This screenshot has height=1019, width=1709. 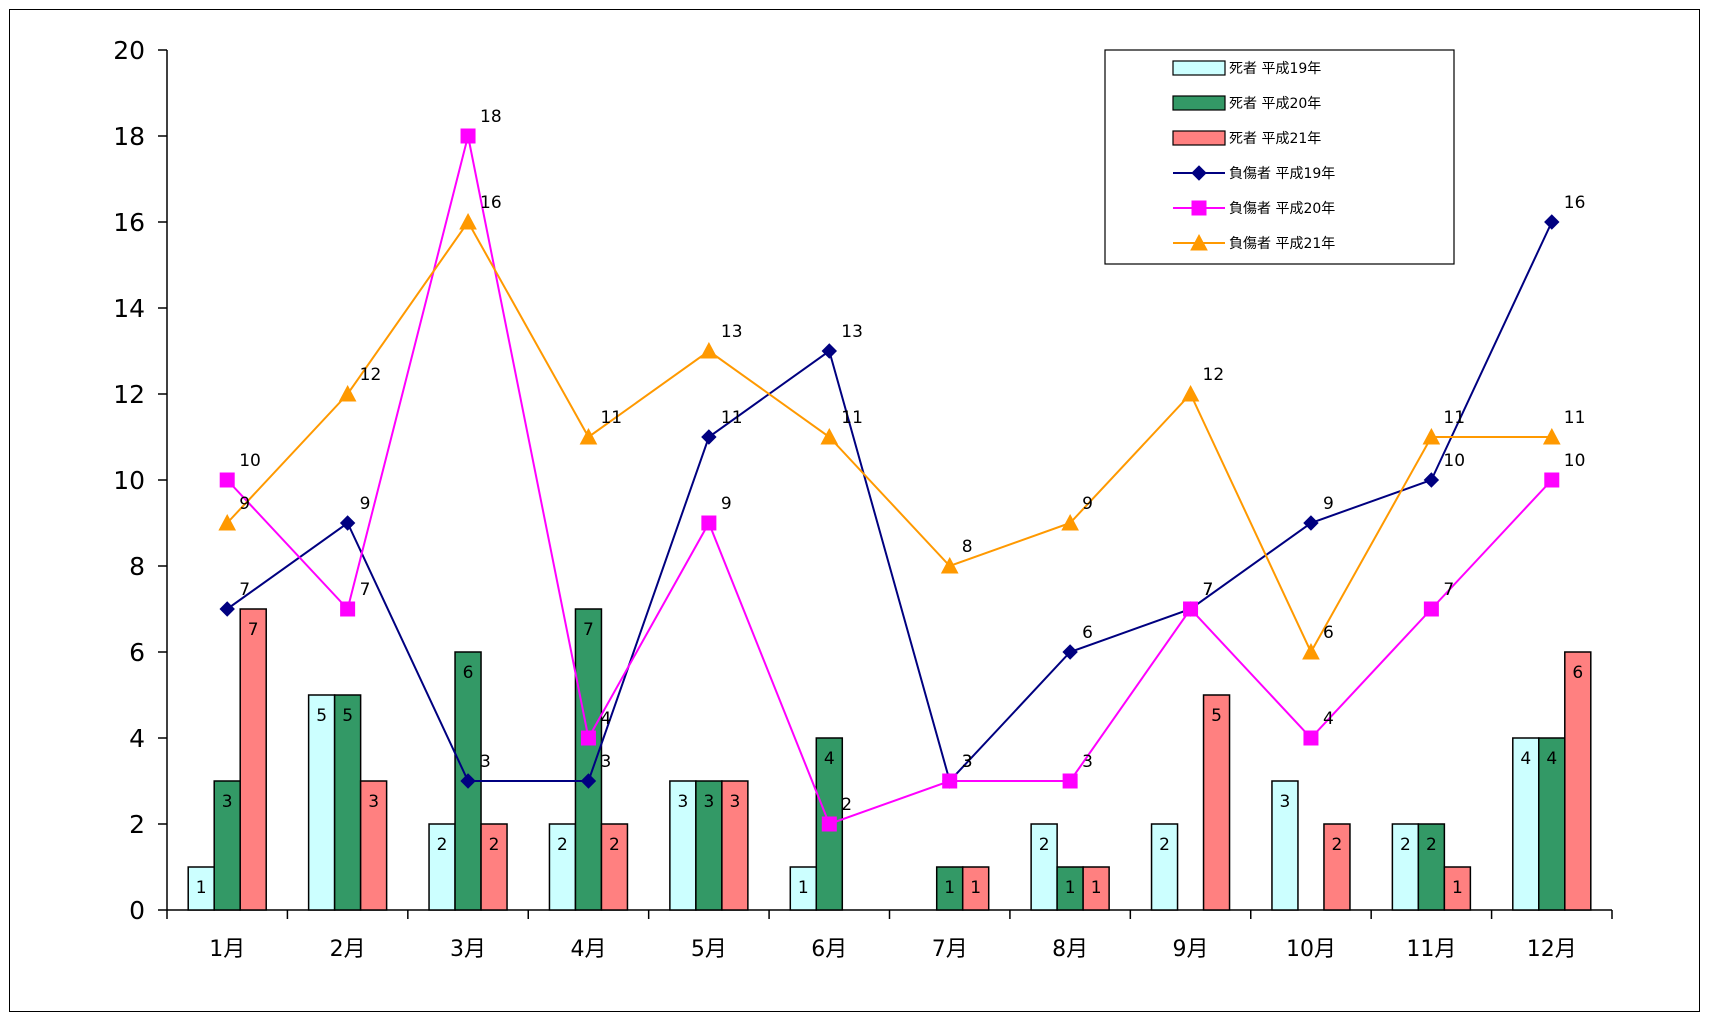 I want to click on x-tick-label: 4月, so click(x=588, y=949).